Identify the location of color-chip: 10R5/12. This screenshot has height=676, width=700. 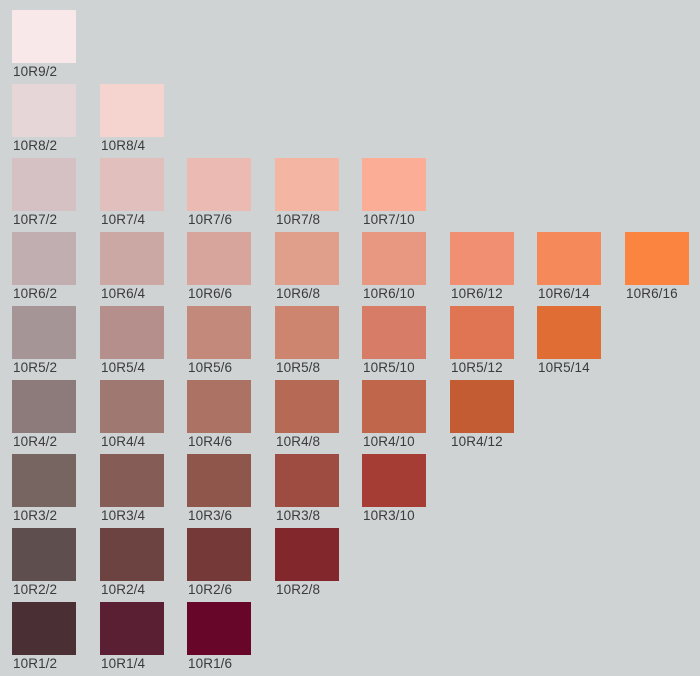
(494, 343).